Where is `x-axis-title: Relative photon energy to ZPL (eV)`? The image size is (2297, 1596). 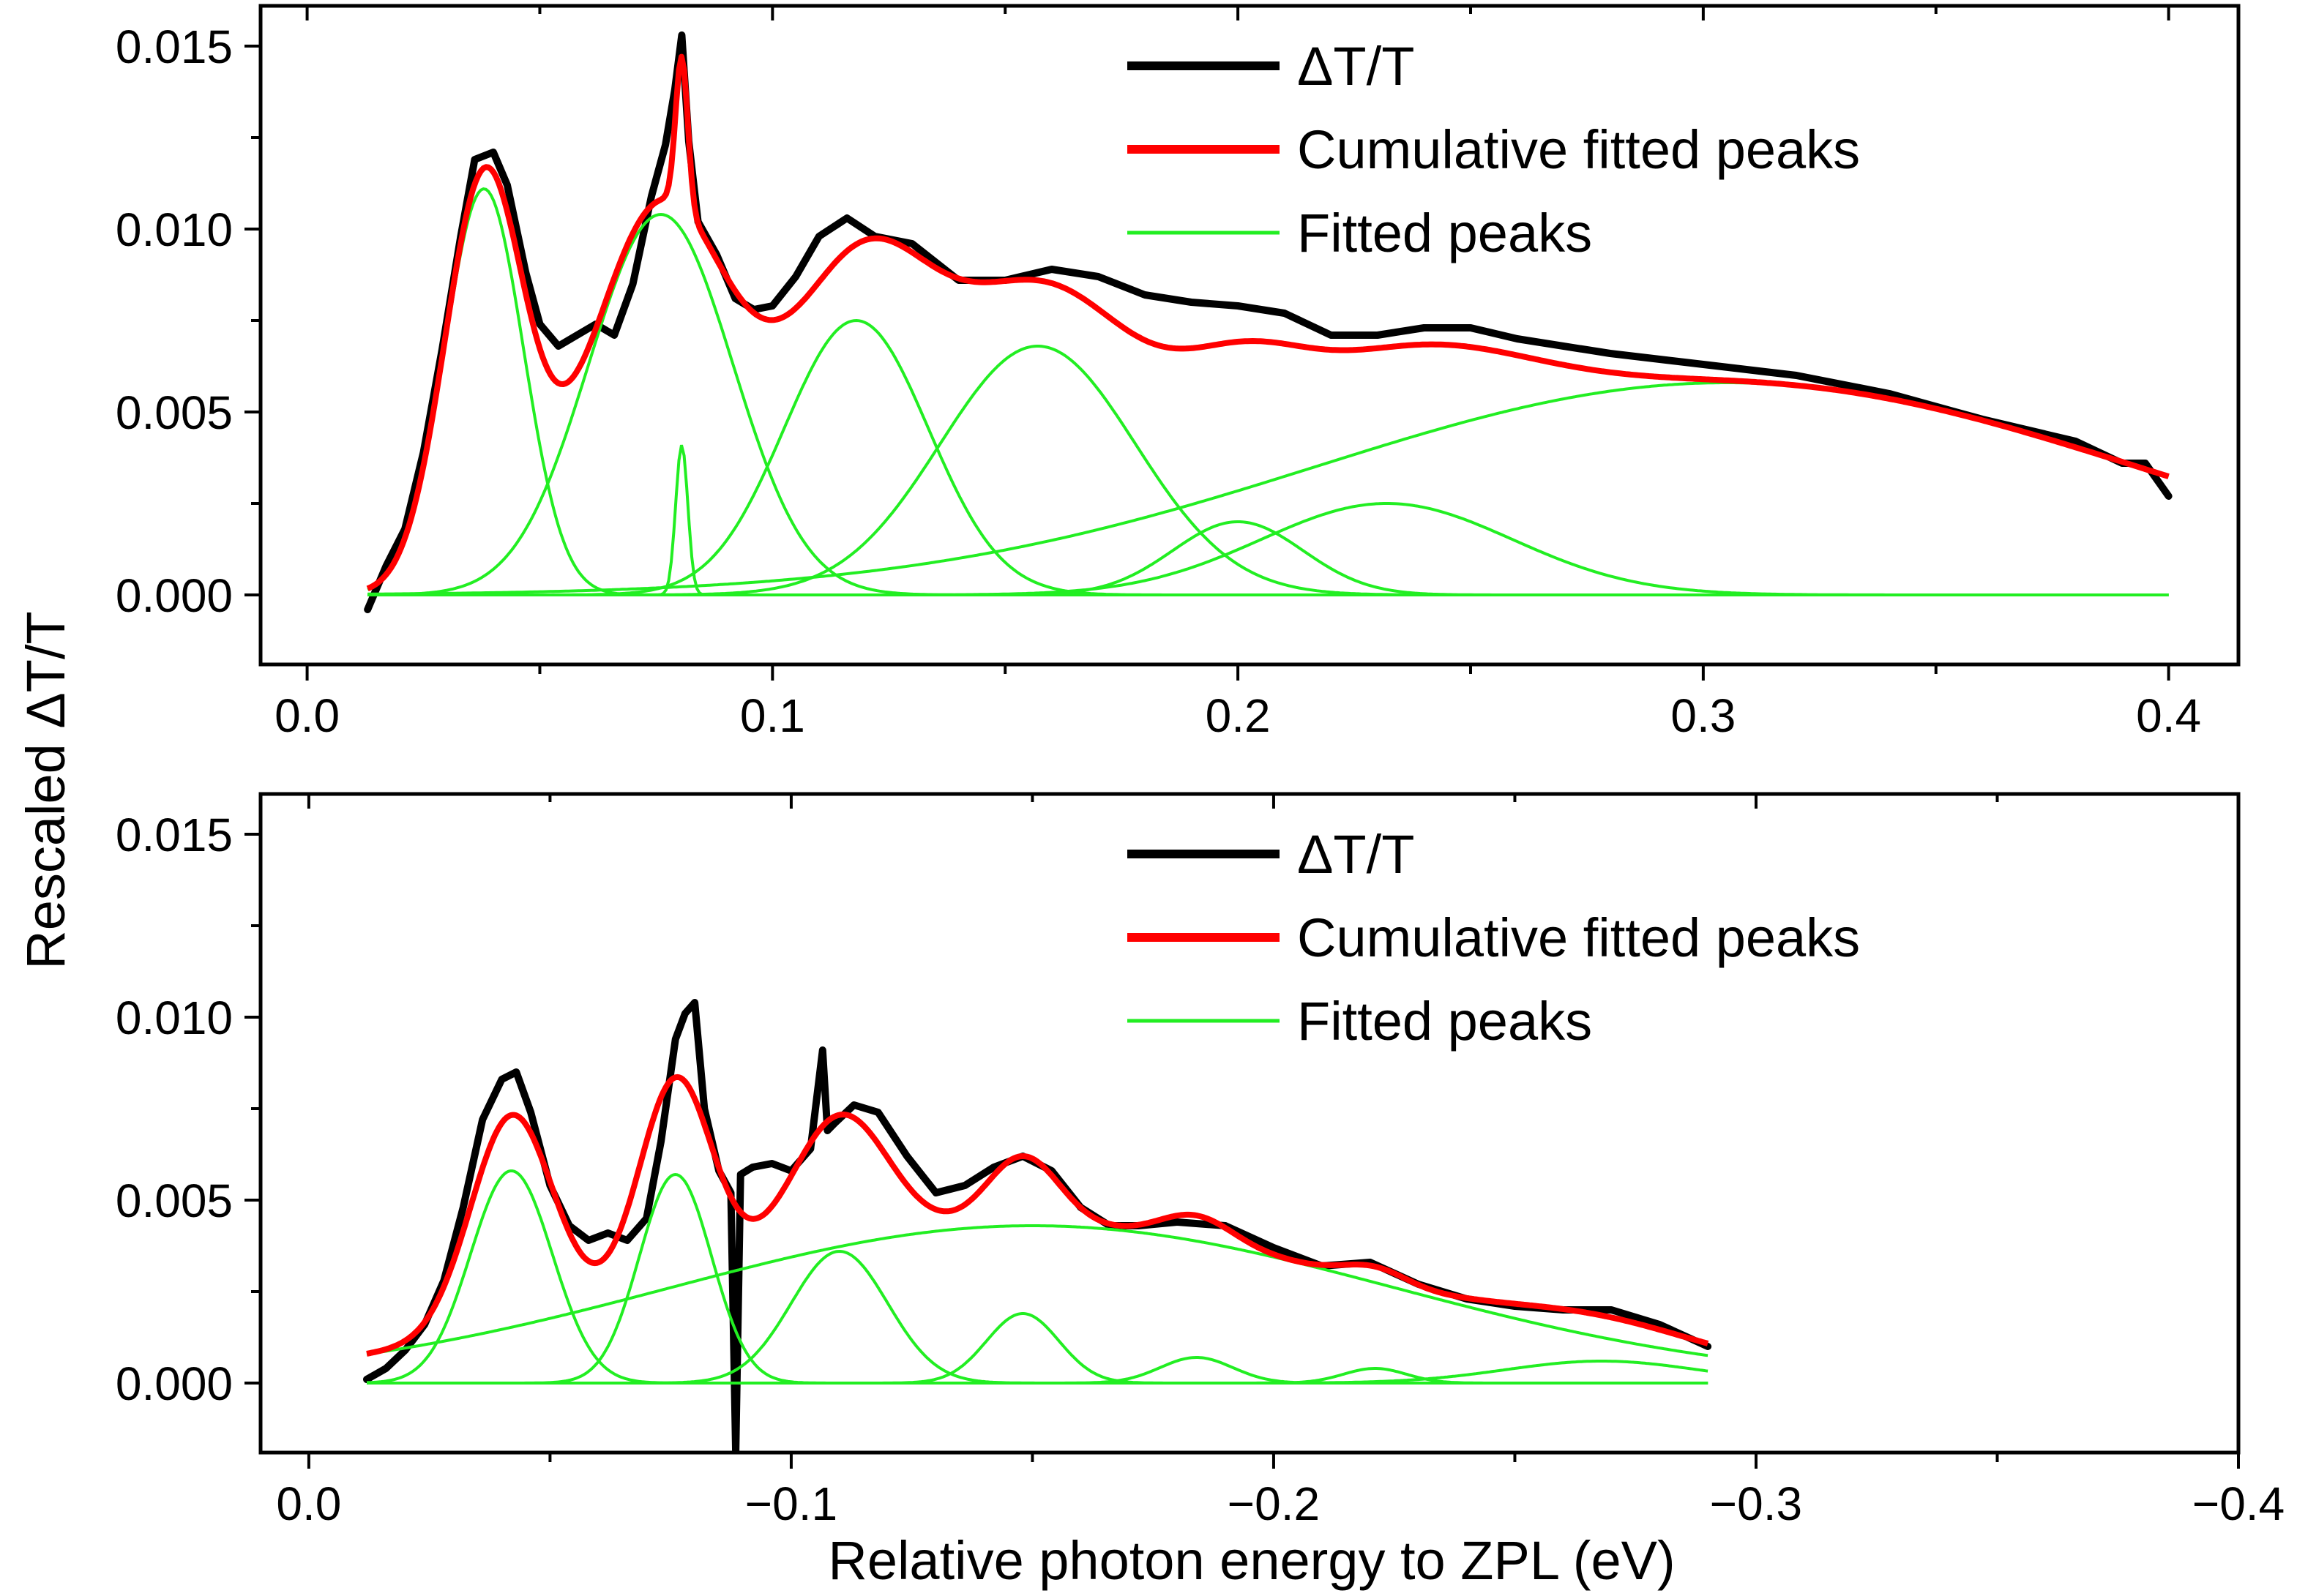 x-axis-title: Relative photon energy to ZPL (eV) is located at coordinates (1251, 1560).